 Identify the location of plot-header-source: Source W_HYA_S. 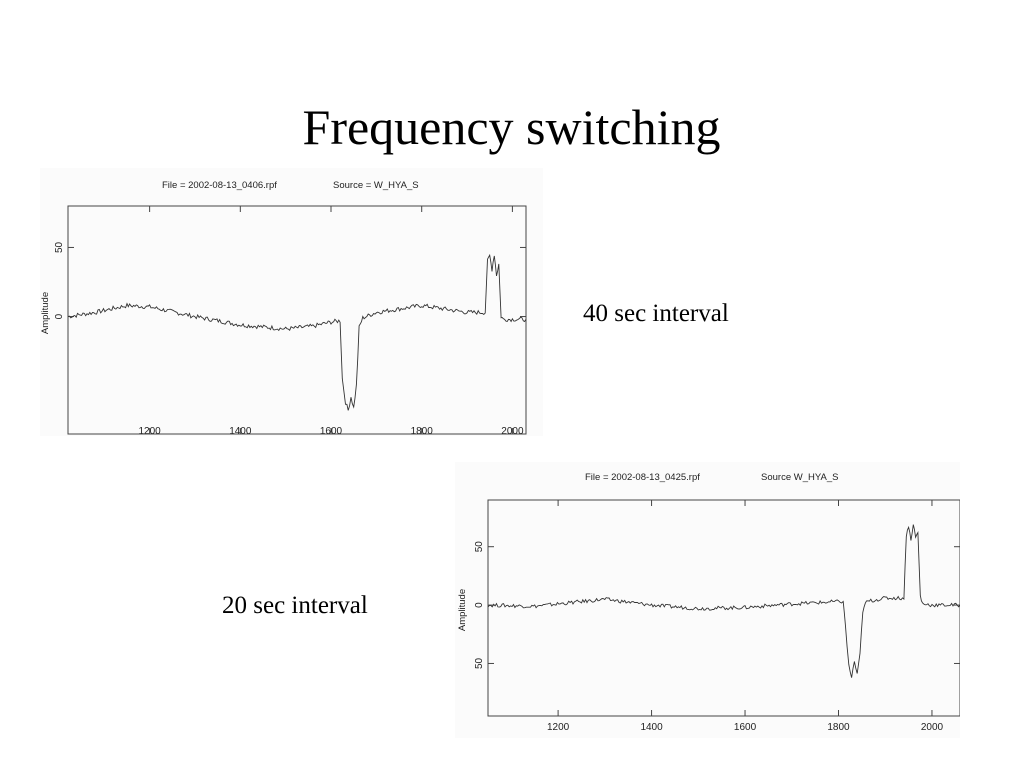
(799, 477).